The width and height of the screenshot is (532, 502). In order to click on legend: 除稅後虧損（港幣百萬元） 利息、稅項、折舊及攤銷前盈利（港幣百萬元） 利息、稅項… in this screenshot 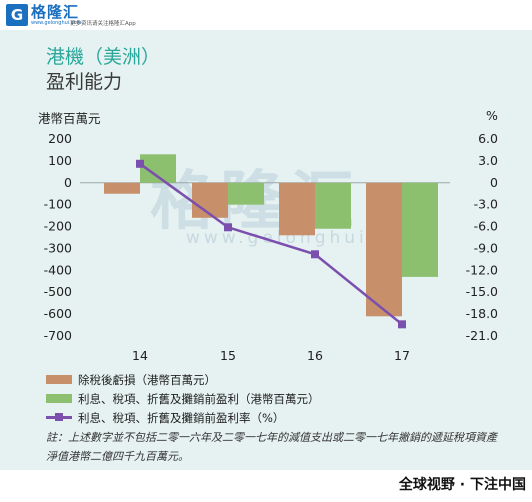, I will do `click(183, 398)`.